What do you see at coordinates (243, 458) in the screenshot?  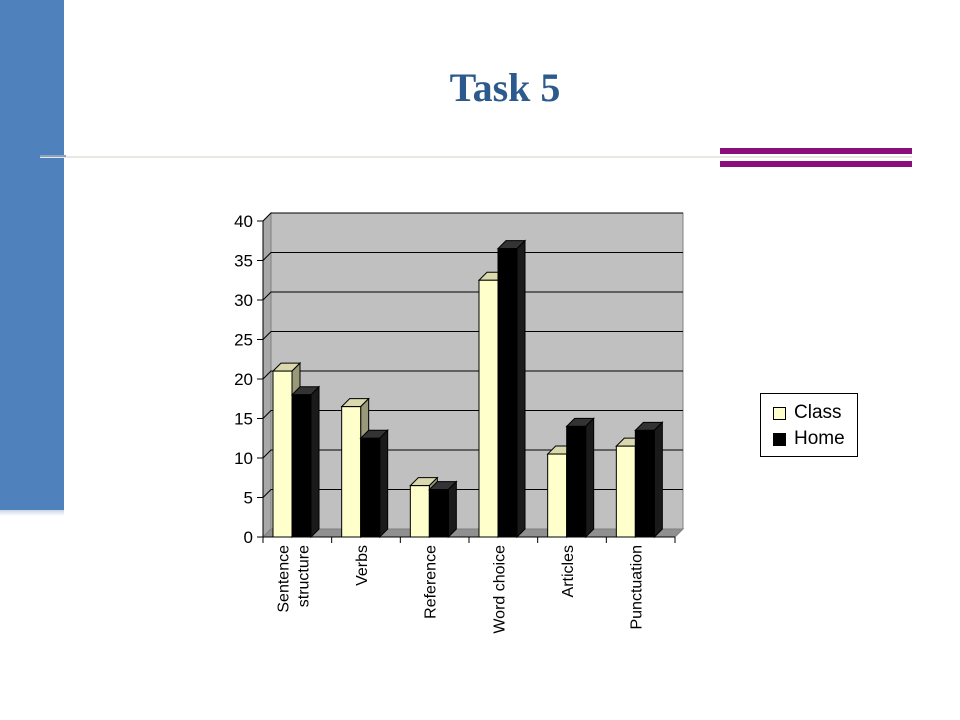 I see `y-tick-label-2: 10` at bounding box center [243, 458].